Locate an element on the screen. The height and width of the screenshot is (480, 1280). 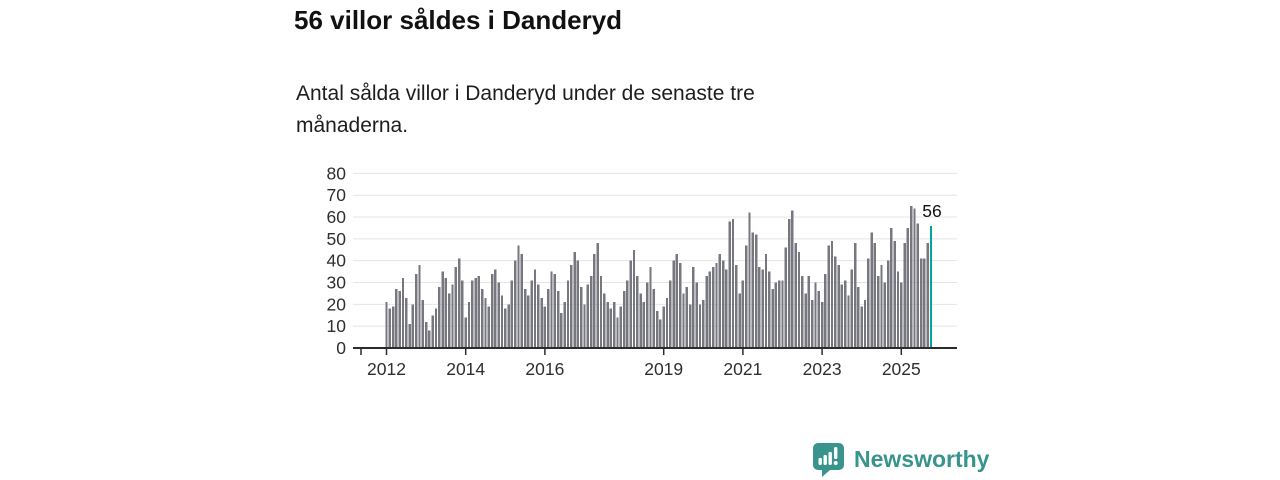
newsworthy-logo: Newsworthy is located at coordinates (899, 459).